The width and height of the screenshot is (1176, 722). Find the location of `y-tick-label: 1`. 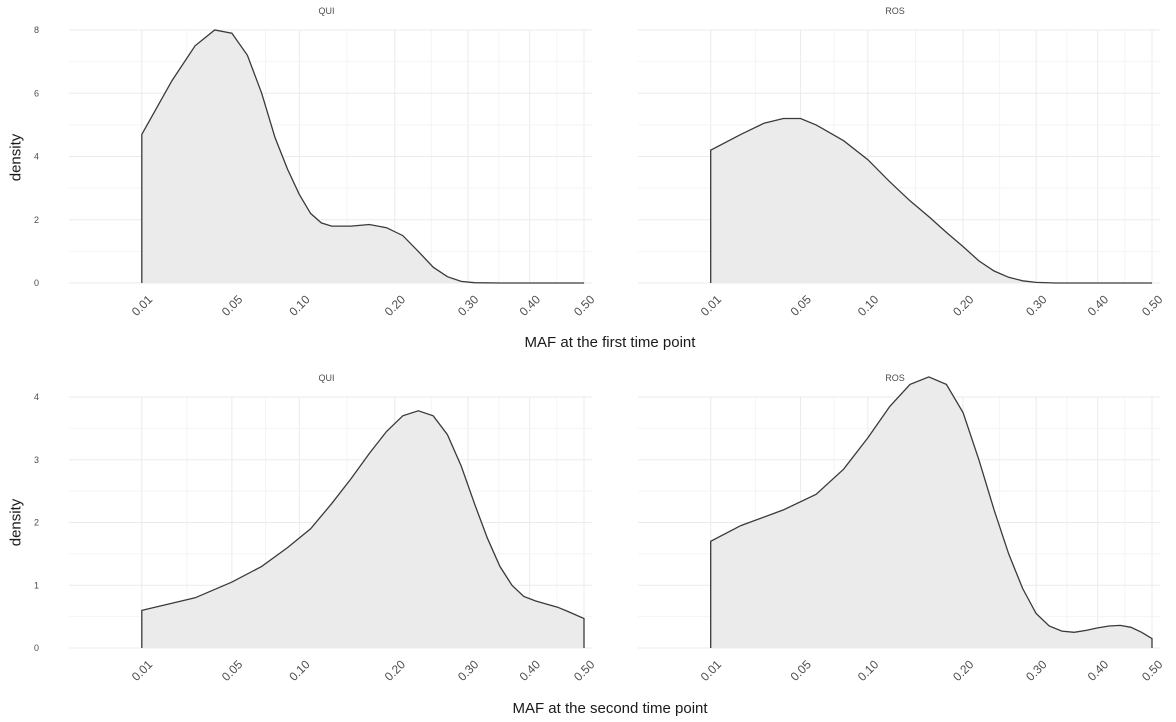

y-tick-label: 1 is located at coordinates (36, 585).